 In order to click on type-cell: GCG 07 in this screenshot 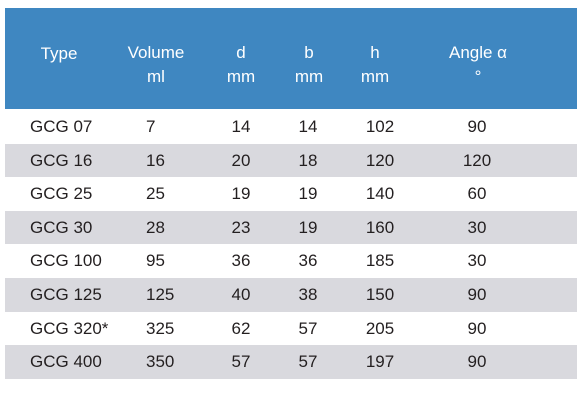, I will do `click(61, 126)`.